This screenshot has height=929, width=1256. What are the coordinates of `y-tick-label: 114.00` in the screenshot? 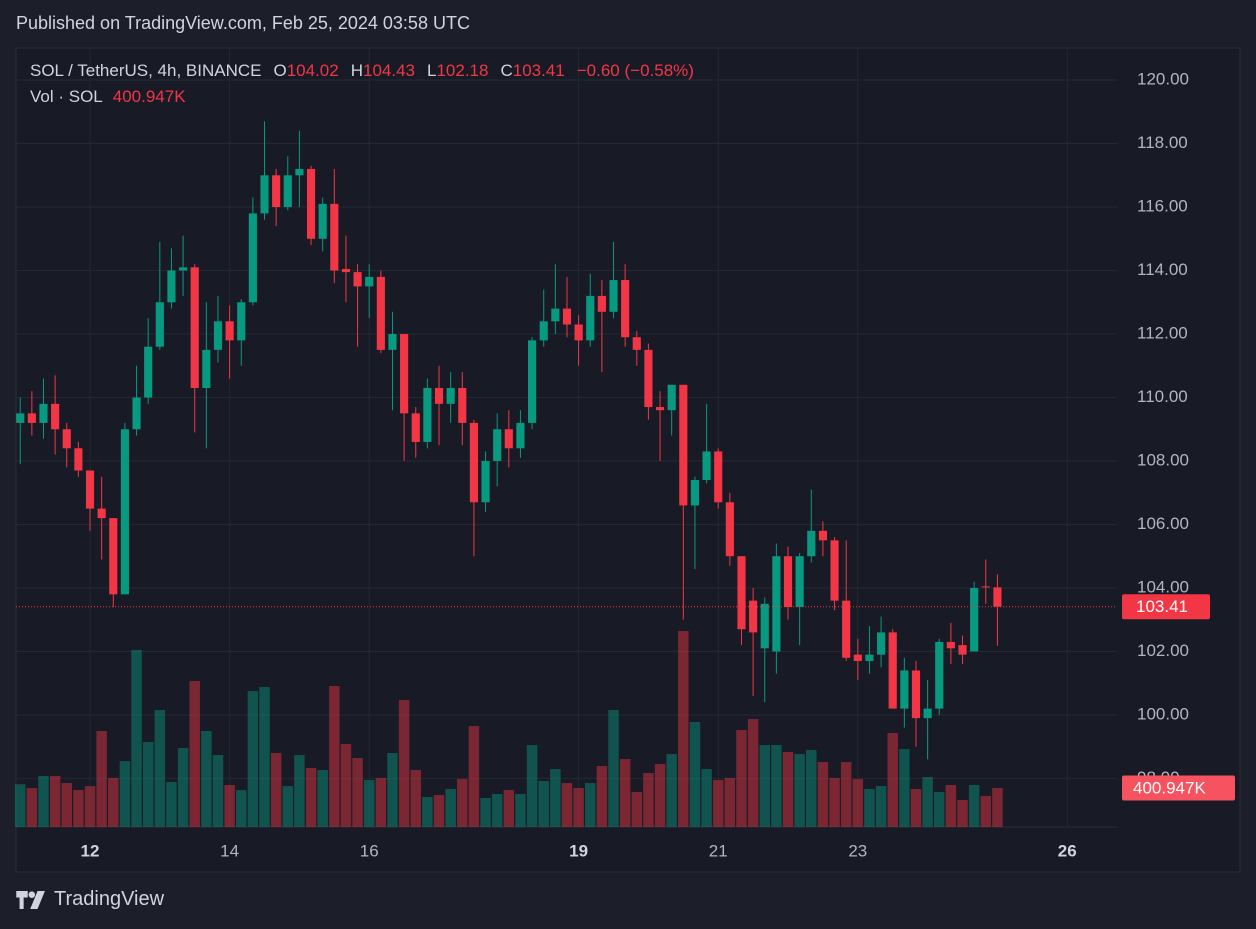 It's located at (1162, 269).